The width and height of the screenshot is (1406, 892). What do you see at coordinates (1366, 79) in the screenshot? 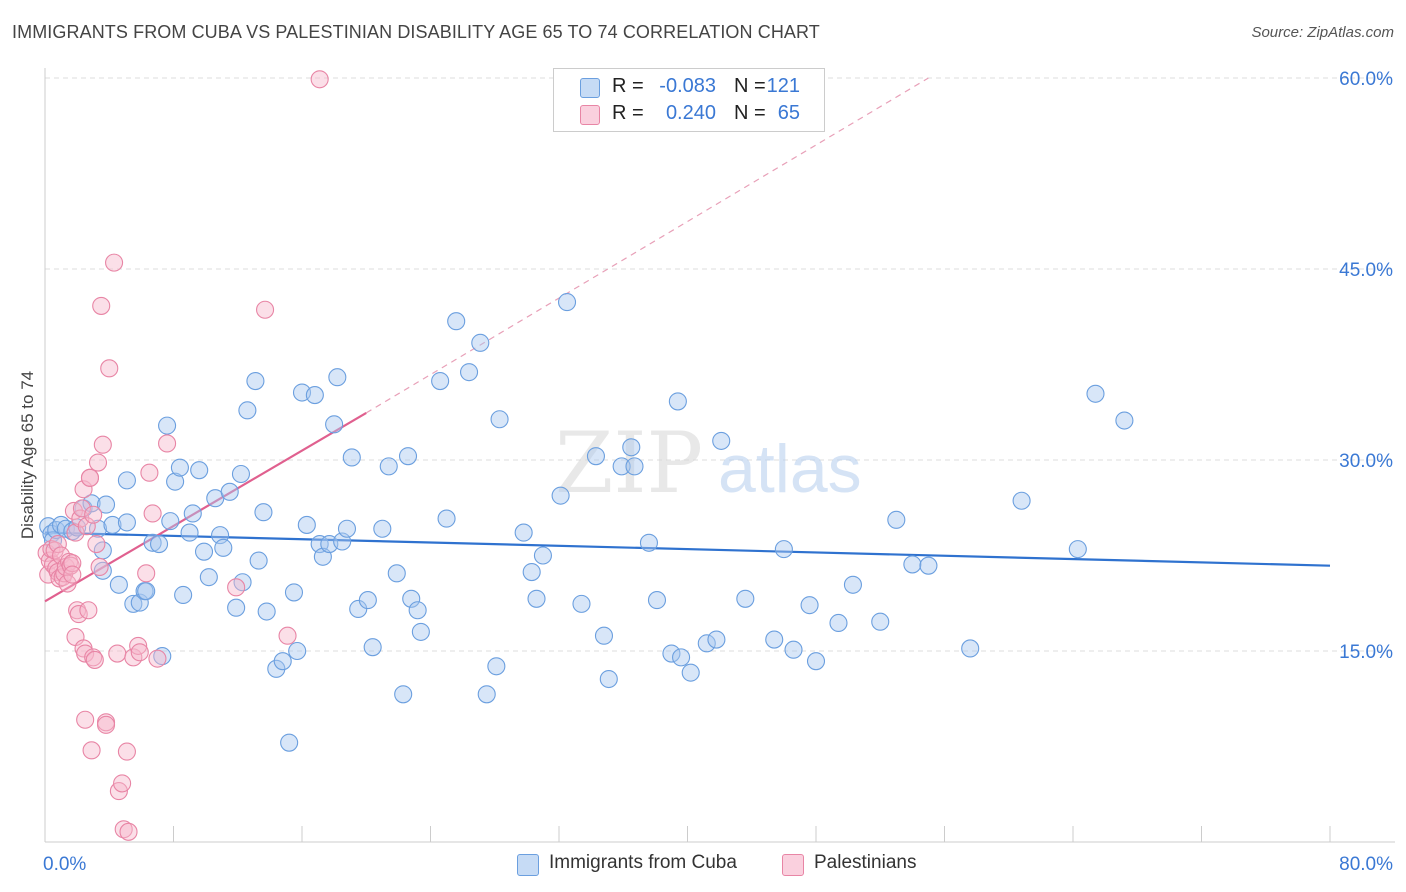
I see `y-tick-label: 60.0%` at bounding box center [1366, 79].